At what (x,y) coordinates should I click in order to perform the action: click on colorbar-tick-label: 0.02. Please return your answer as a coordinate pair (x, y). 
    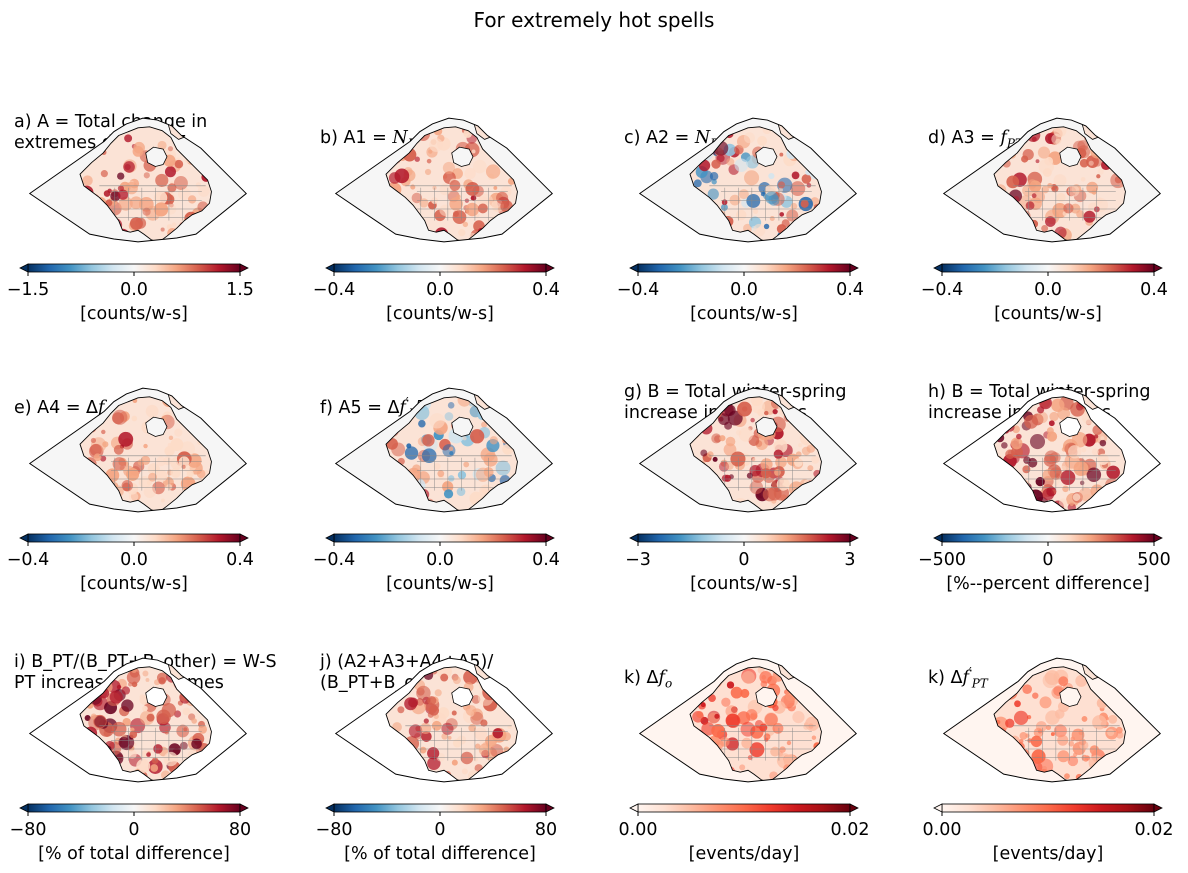
    Looking at the image, I should click on (850, 830).